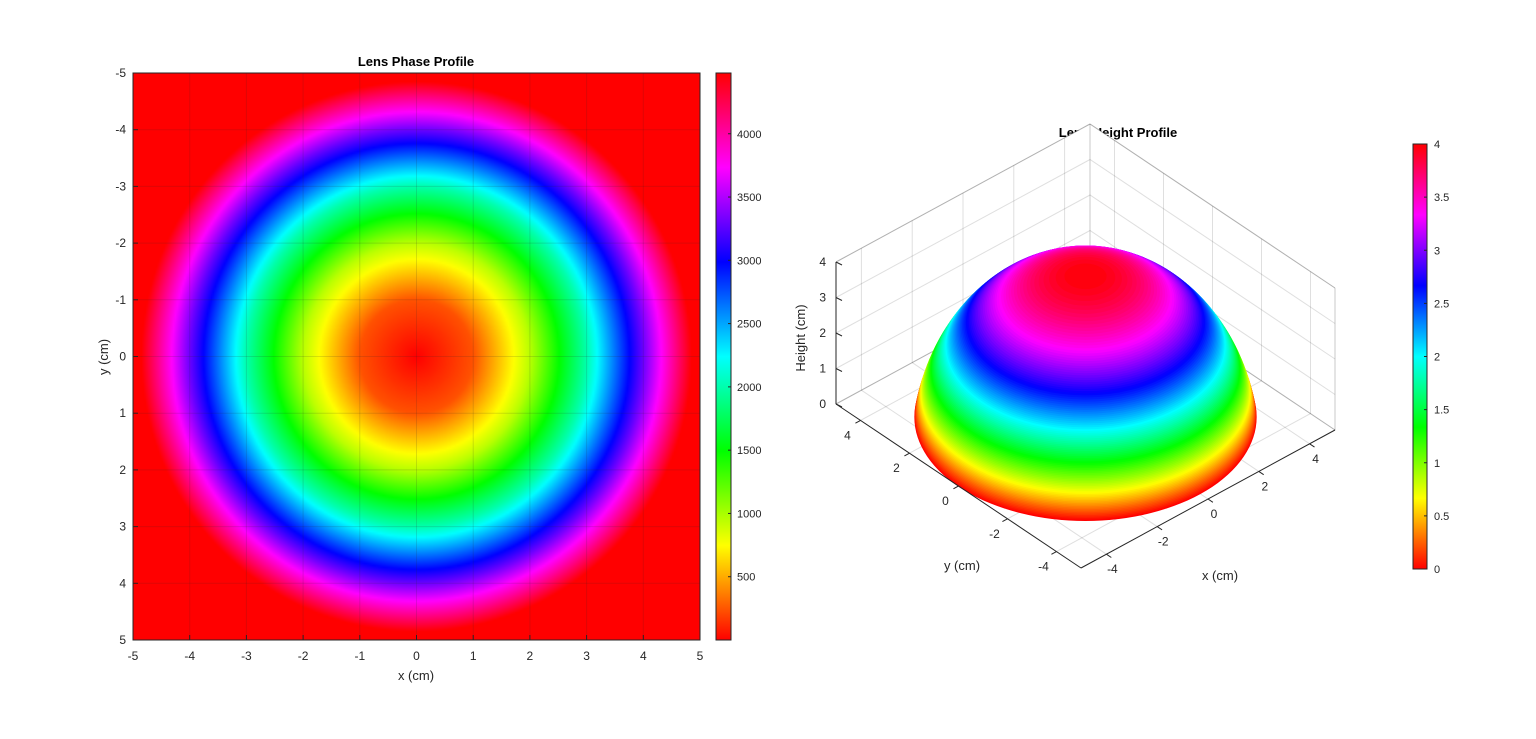 This screenshot has height=739, width=1536. I want to click on height-x-tick-label: 2, so click(1264, 486).